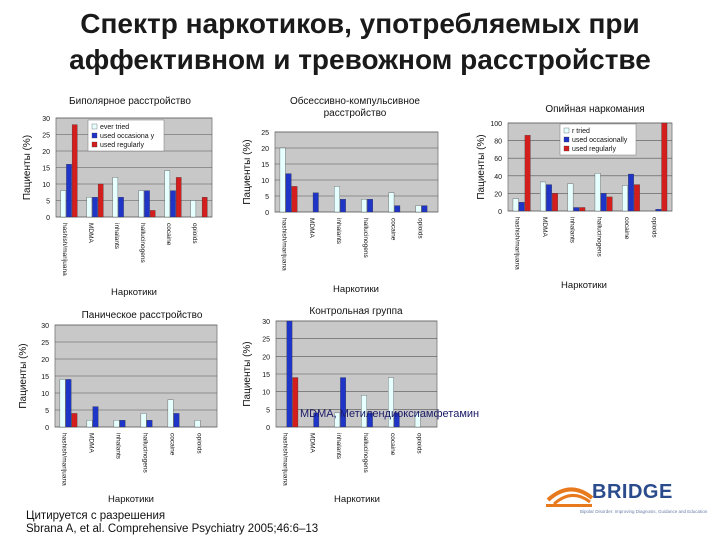 The width and height of the screenshot is (720, 540). What do you see at coordinates (122, 145) in the screenshot?
I see `legend-label: used regularly` at bounding box center [122, 145].